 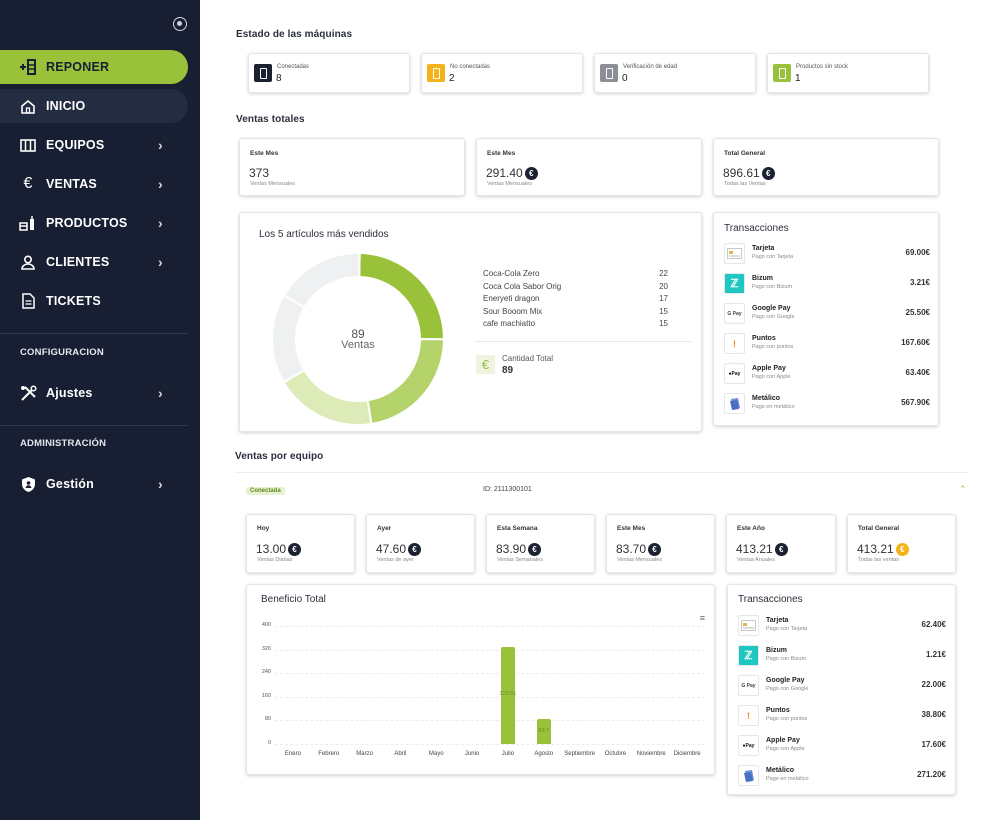 I want to click on card-sub: Todas las ventas, so click(x=878, y=560).